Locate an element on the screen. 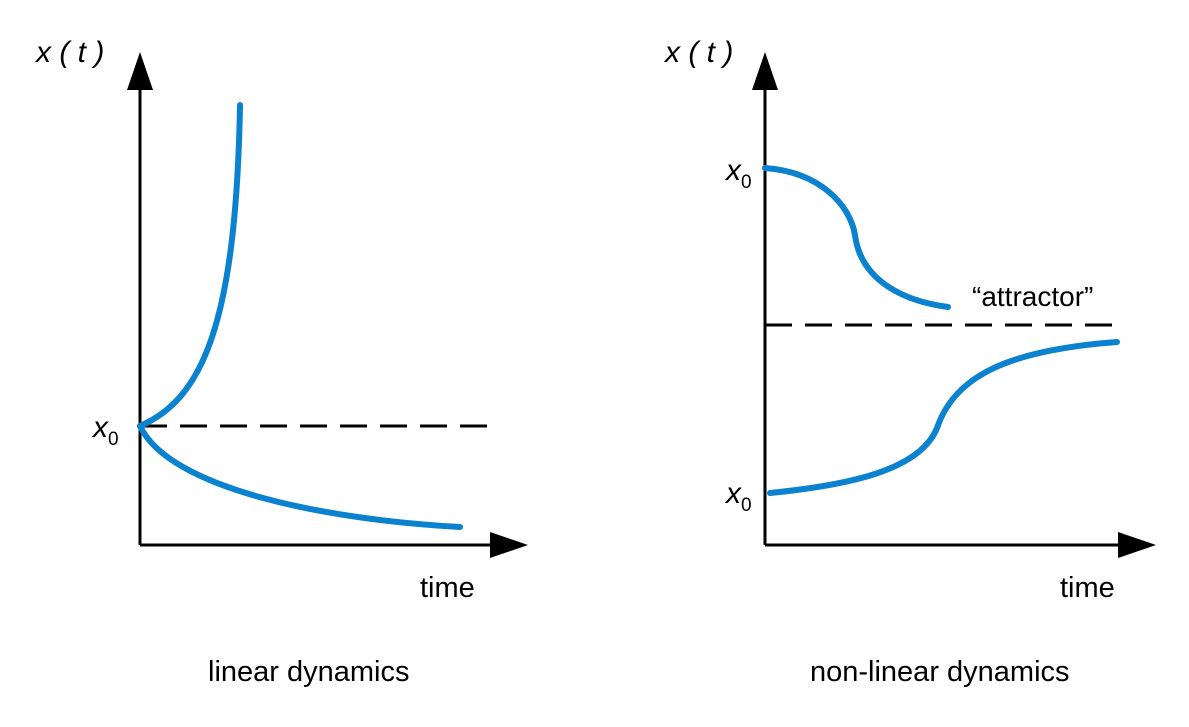  right-y-axis-arrow is located at coordinates (765, 71).